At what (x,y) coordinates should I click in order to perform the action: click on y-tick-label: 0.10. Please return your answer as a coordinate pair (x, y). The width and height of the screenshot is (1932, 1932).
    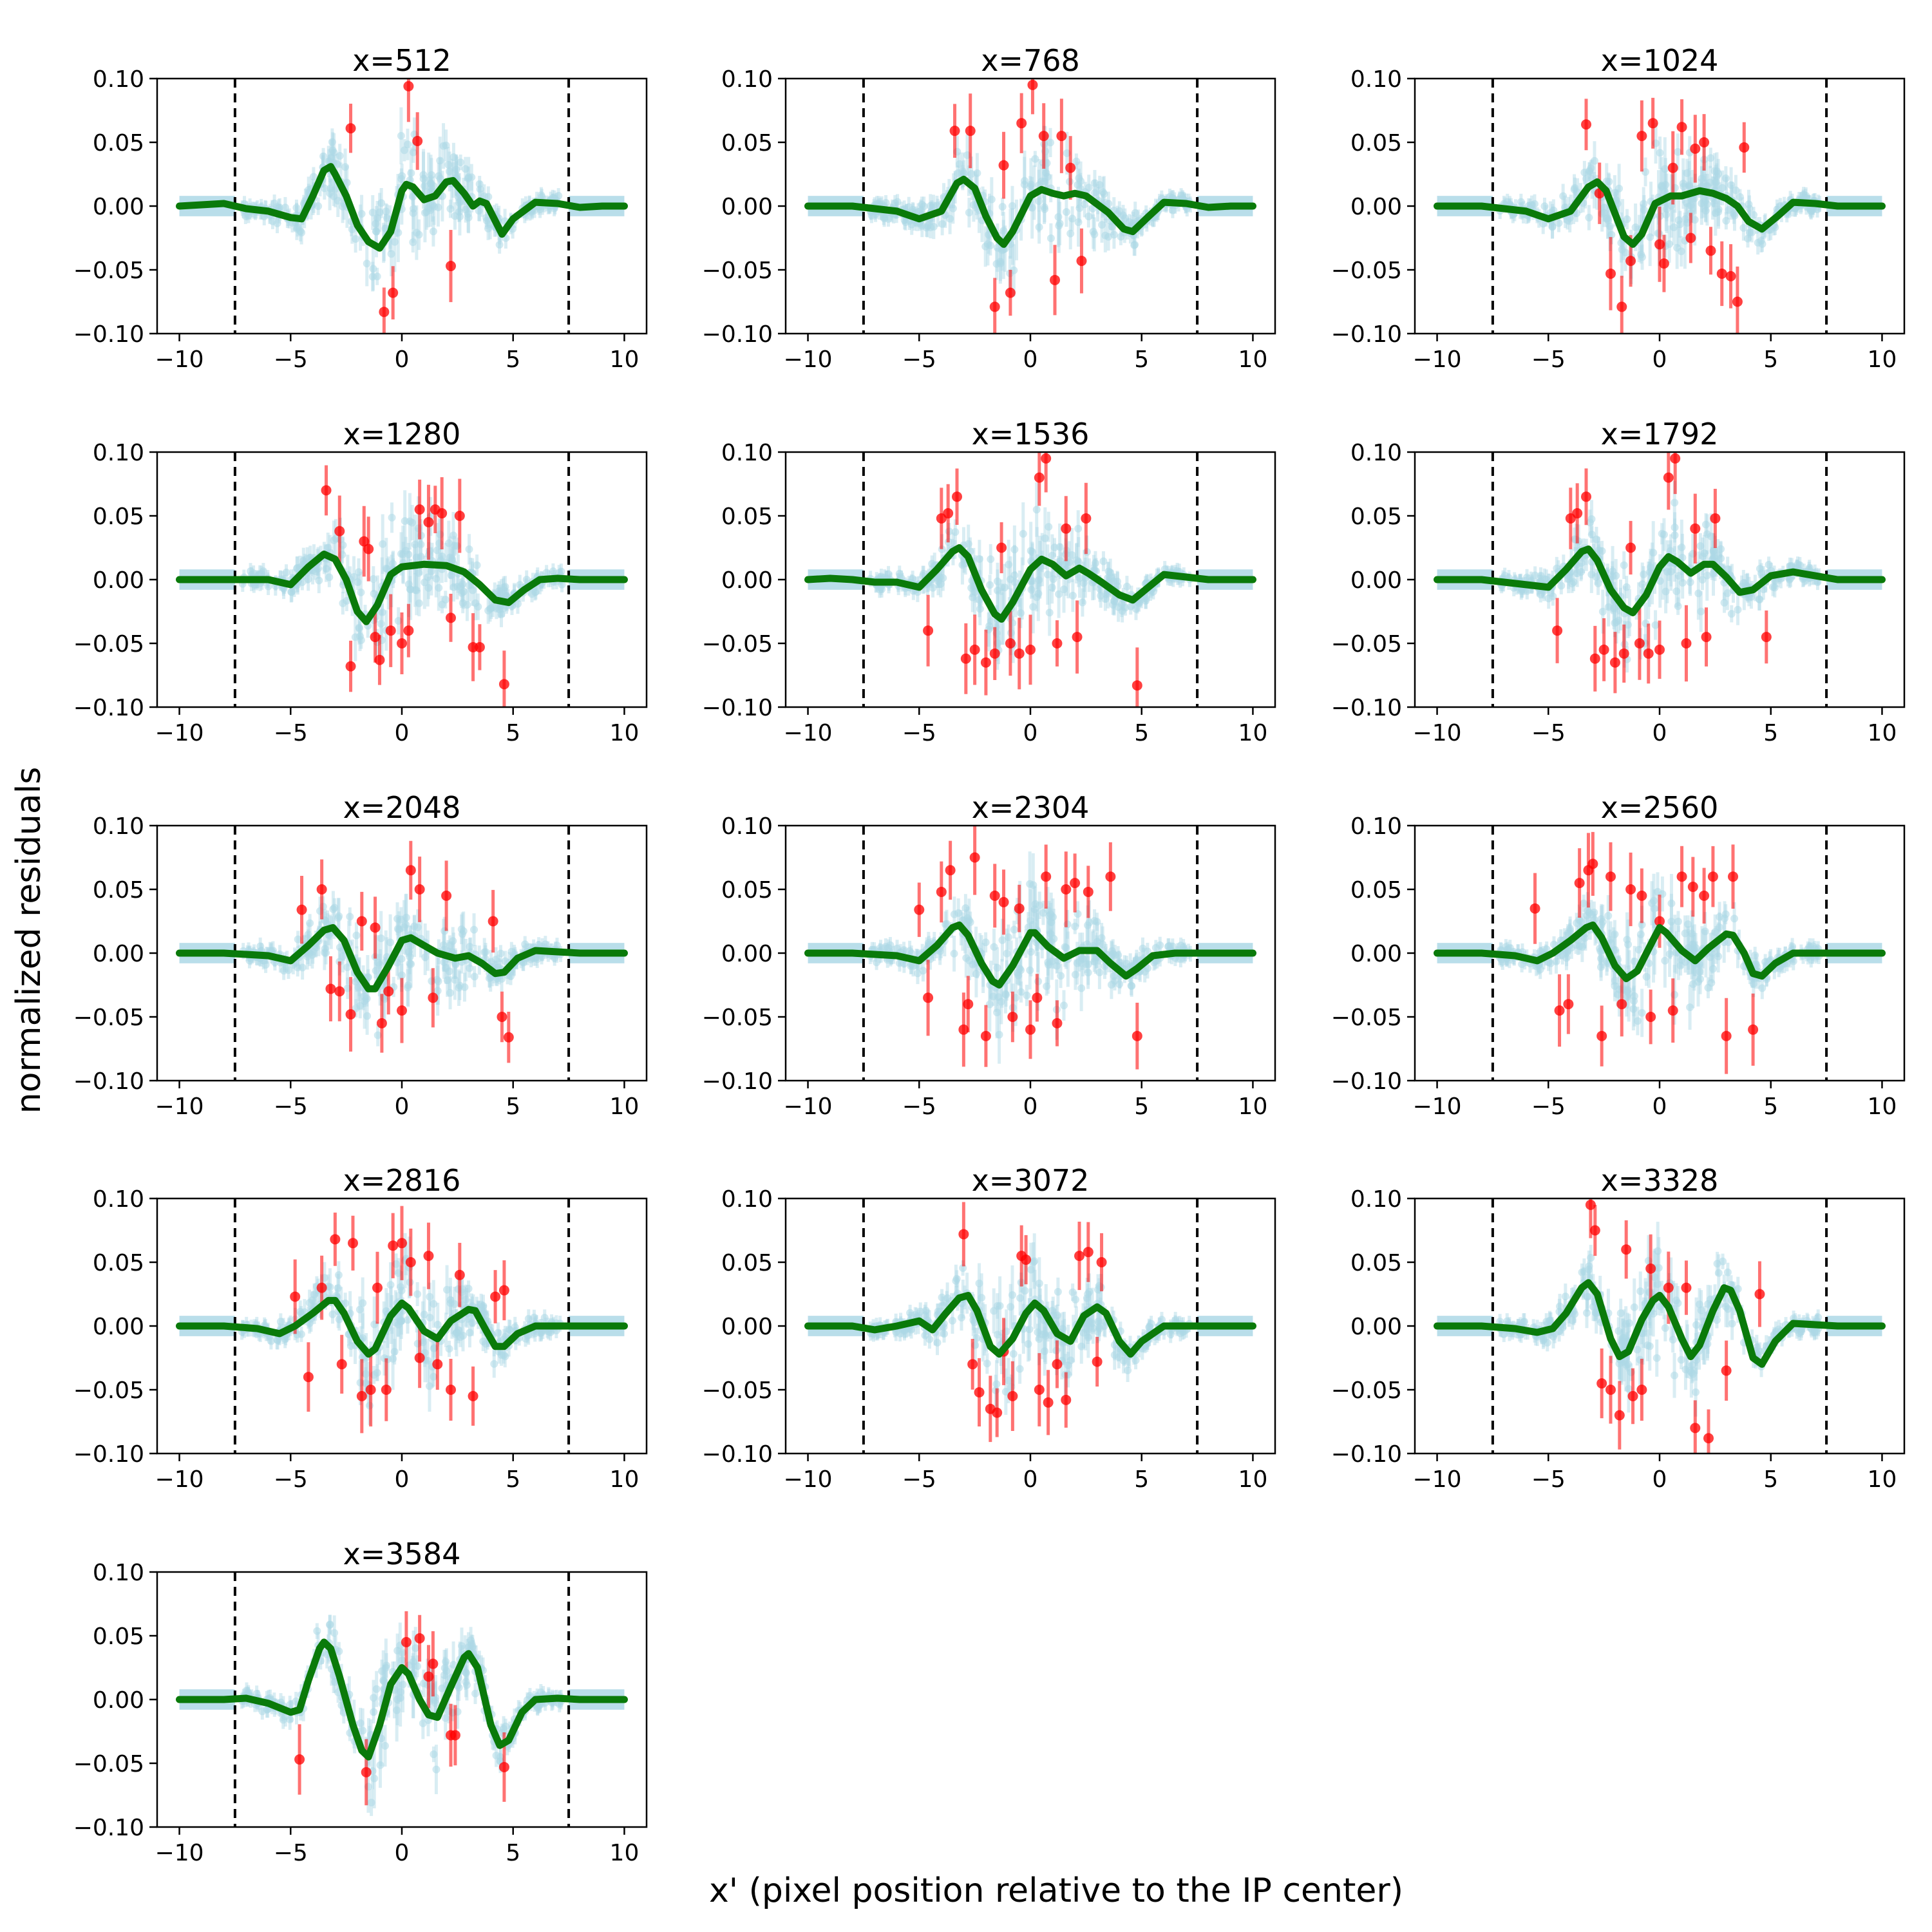
    Looking at the image, I should click on (1376, 453).